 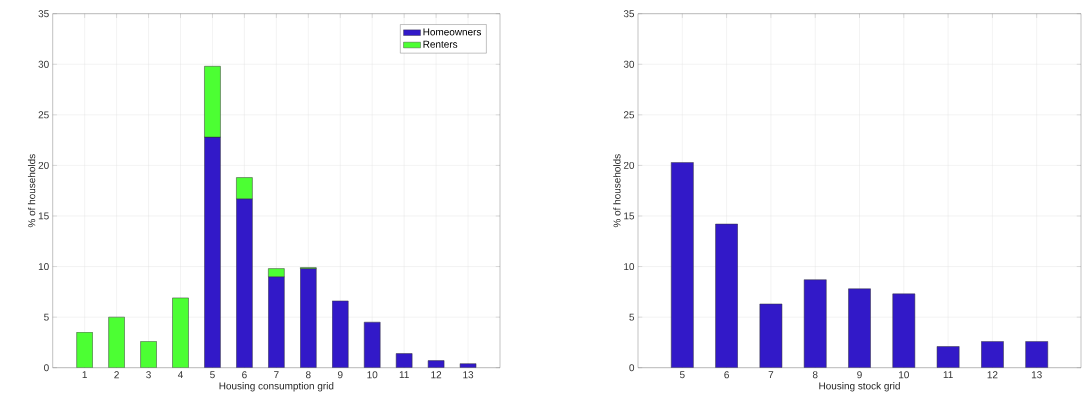 What do you see at coordinates (180, 375) in the screenshot?
I see `x-tick-label: 4` at bounding box center [180, 375].